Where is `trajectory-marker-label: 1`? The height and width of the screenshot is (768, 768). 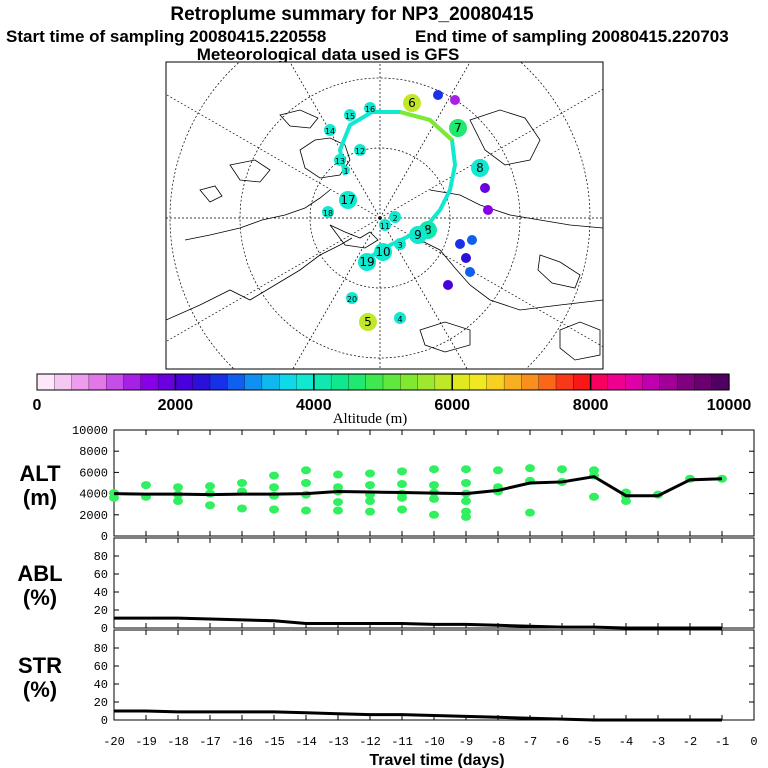 trajectory-marker-label: 1 is located at coordinates (345, 171).